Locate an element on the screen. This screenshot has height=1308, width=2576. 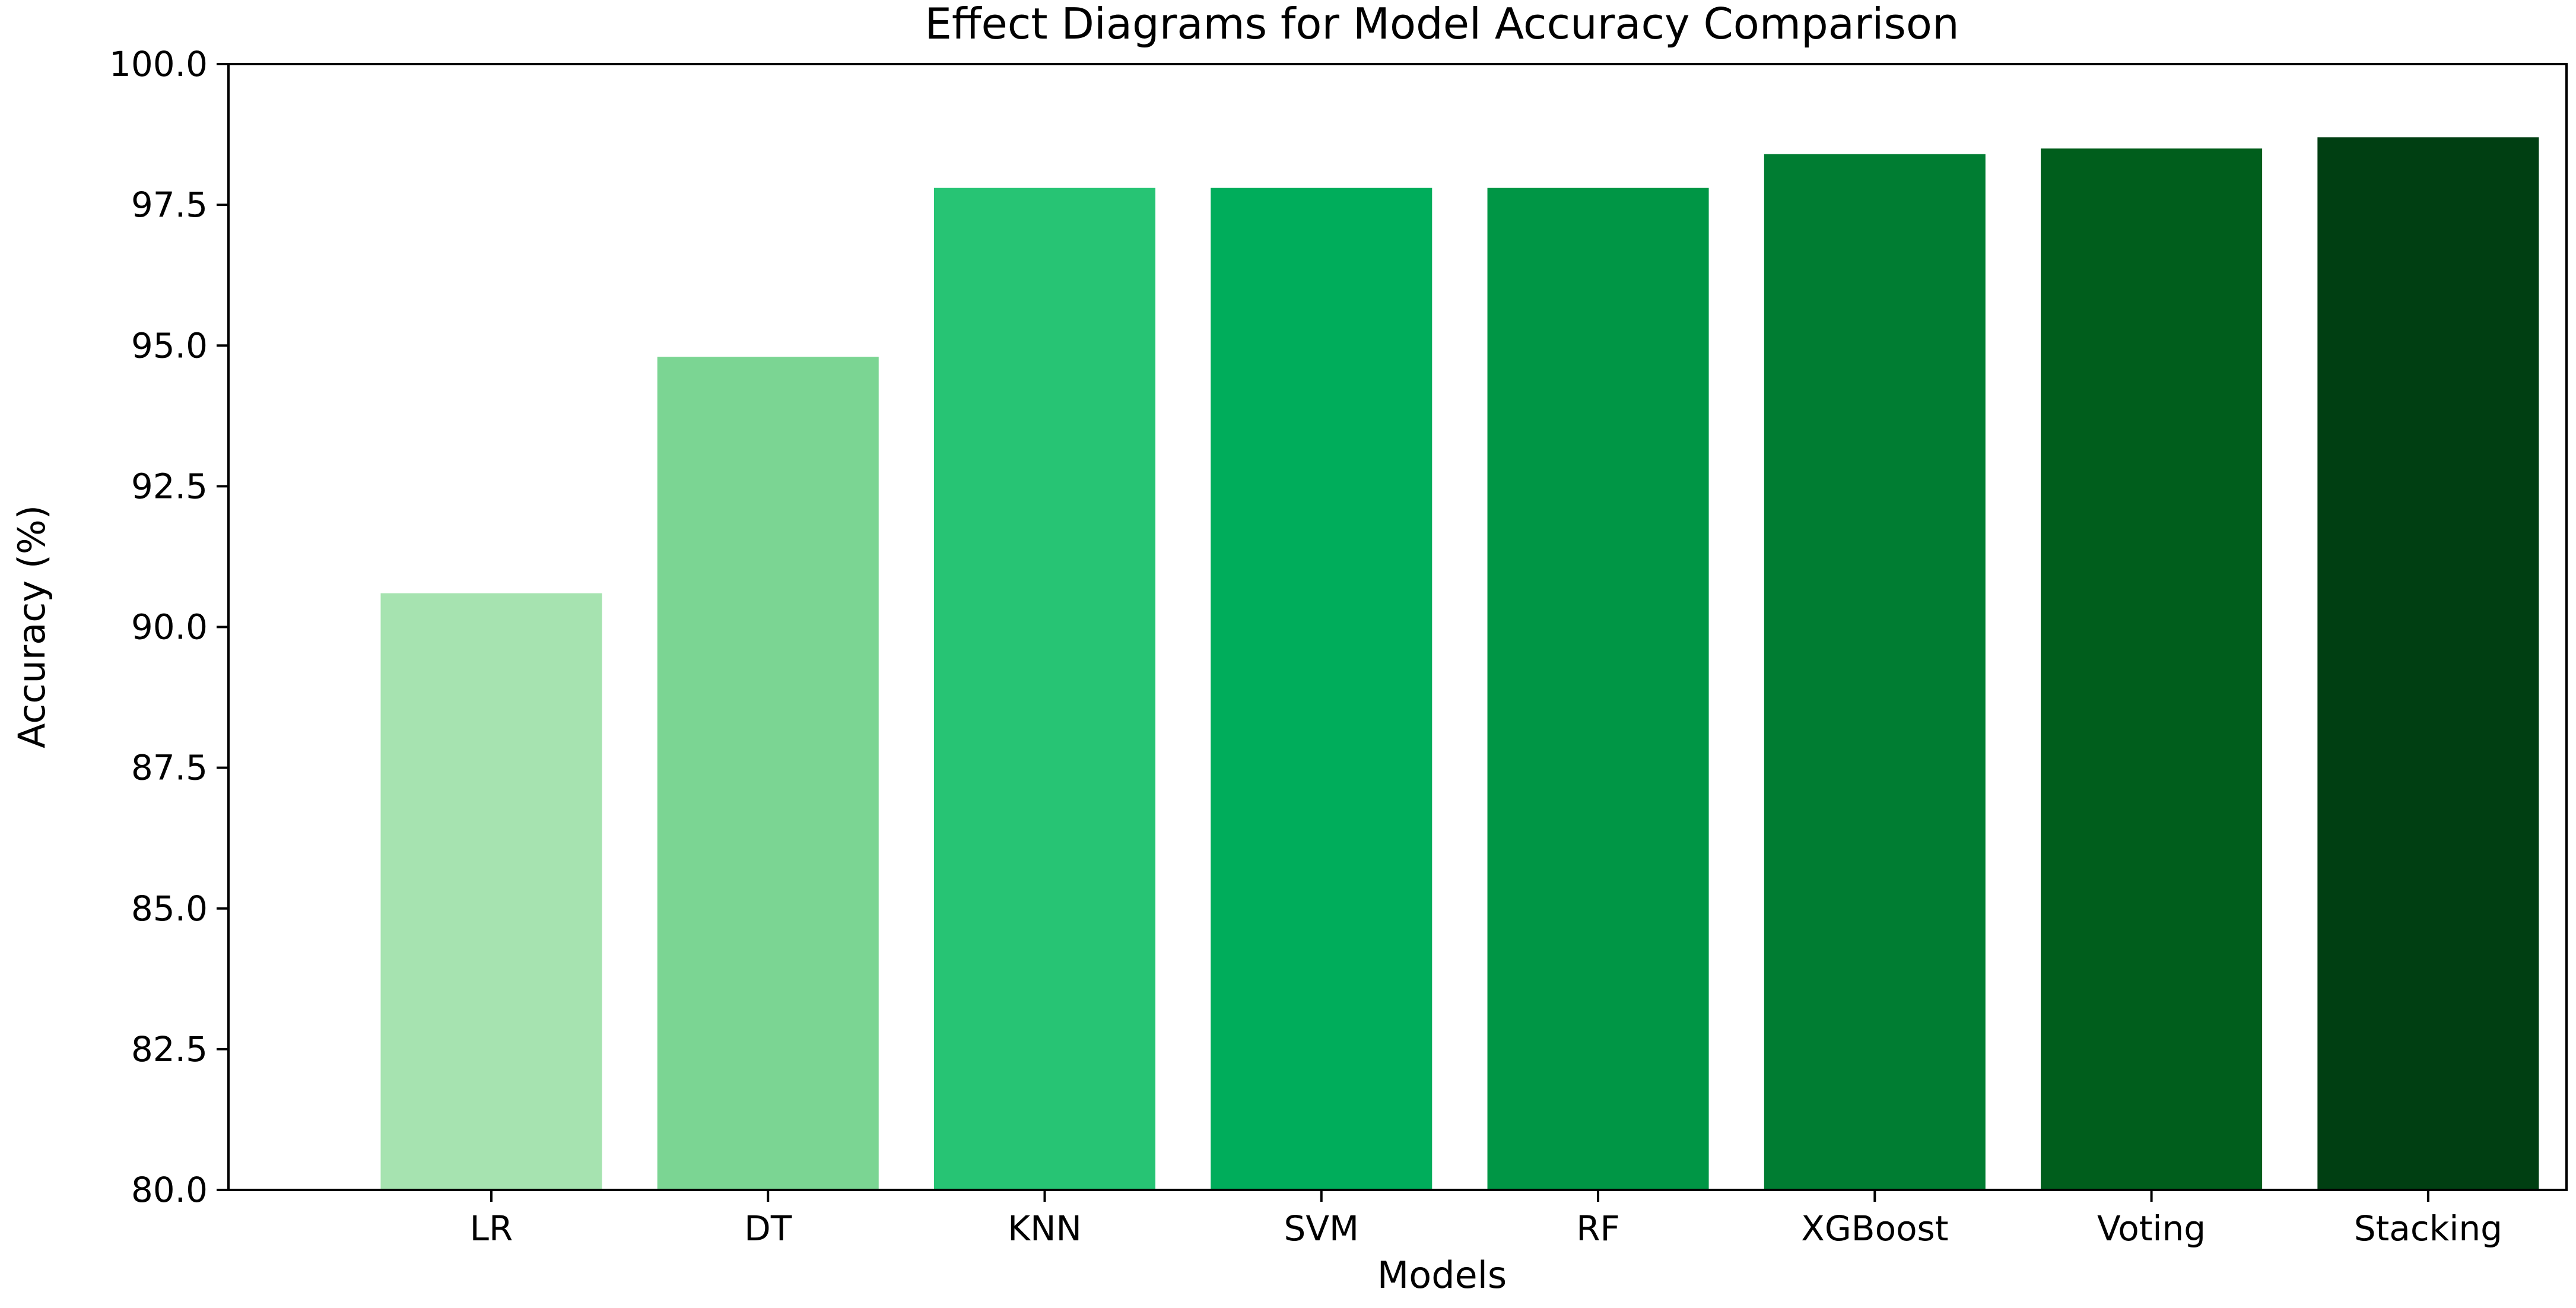
bar-voting is located at coordinates (2152, 669).